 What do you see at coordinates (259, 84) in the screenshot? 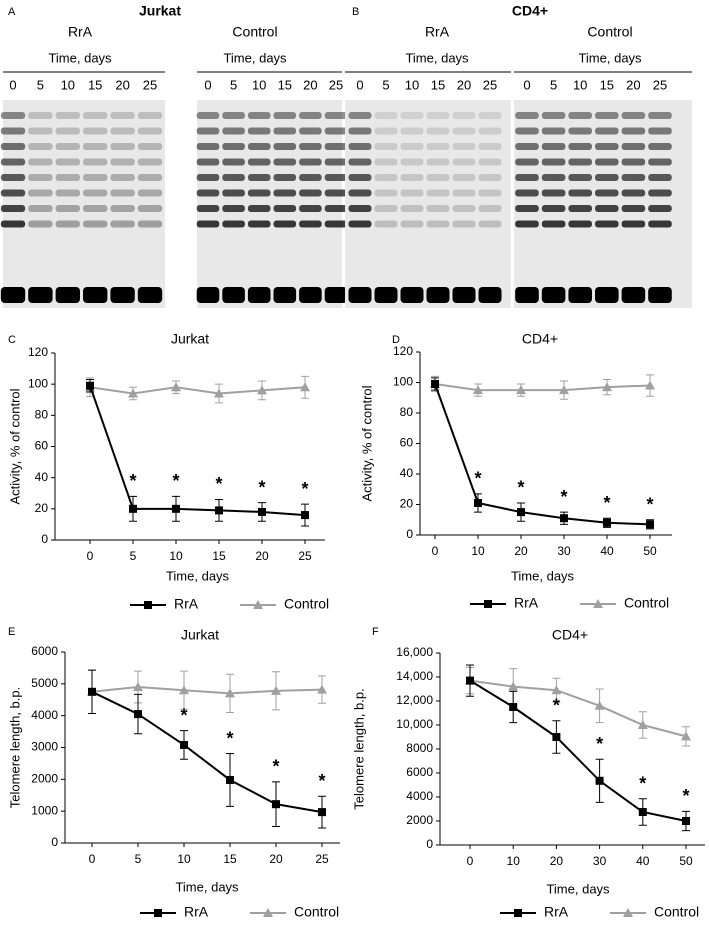
I see `lane-label: 10` at bounding box center [259, 84].